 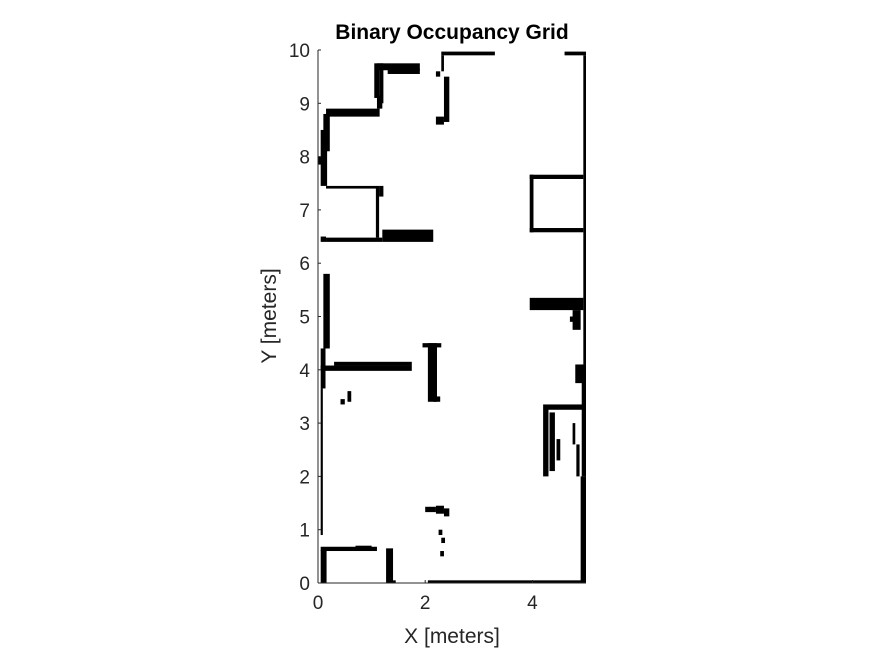 What do you see at coordinates (304, 264) in the screenshot?
I see `y-tick-label: 6` at bounding box center [304, 264].